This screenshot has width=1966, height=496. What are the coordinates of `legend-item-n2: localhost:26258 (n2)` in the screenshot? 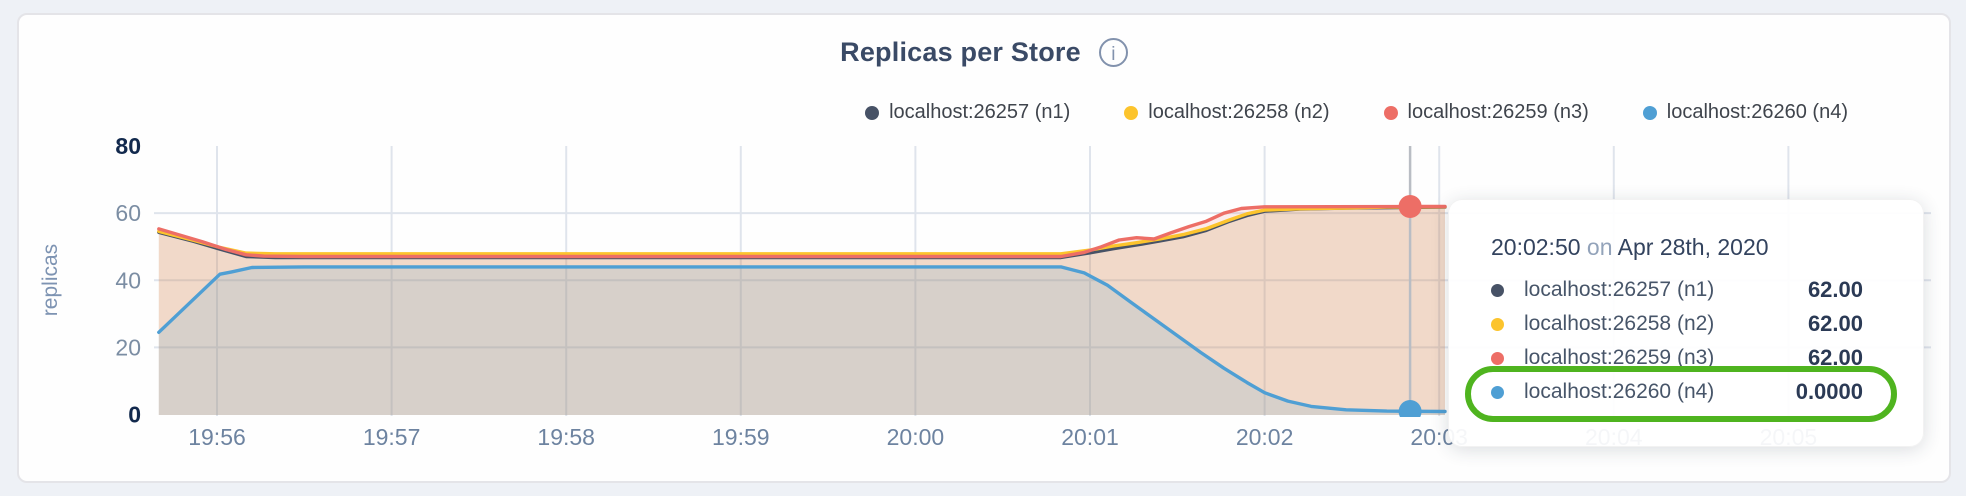 It's located at (1227, 112).